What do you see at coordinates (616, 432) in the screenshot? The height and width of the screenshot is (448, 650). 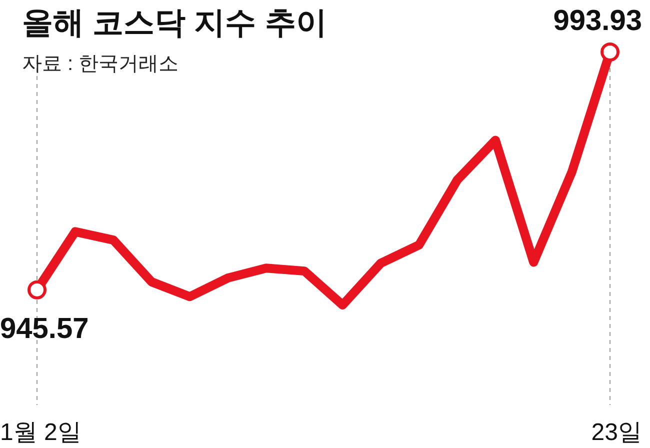 I see `x-tick-label: 23일` at bounding box center [616, 432].